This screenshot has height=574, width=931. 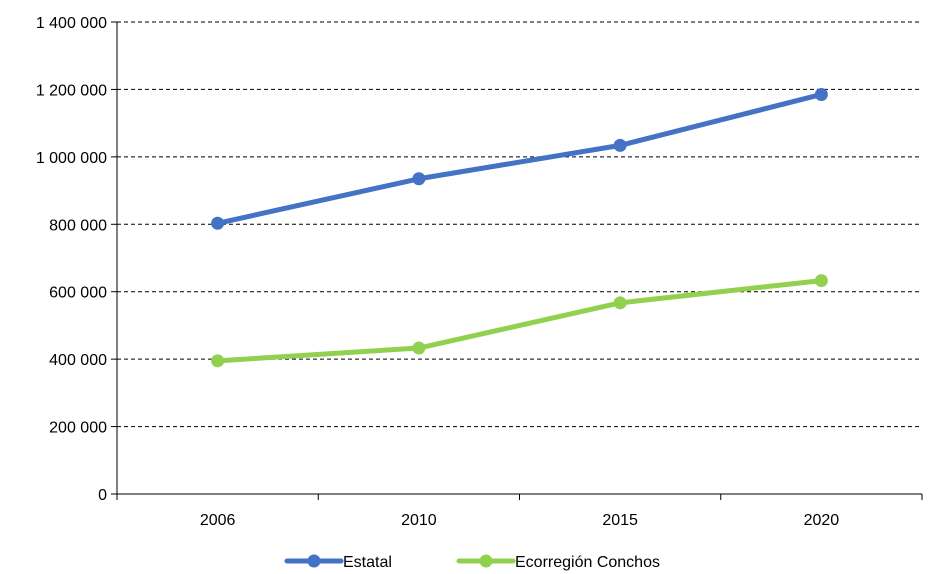 What do you see at coordinates (519, 321) in the screenshot?
I see `series-line` at bounding box center [519, 321].